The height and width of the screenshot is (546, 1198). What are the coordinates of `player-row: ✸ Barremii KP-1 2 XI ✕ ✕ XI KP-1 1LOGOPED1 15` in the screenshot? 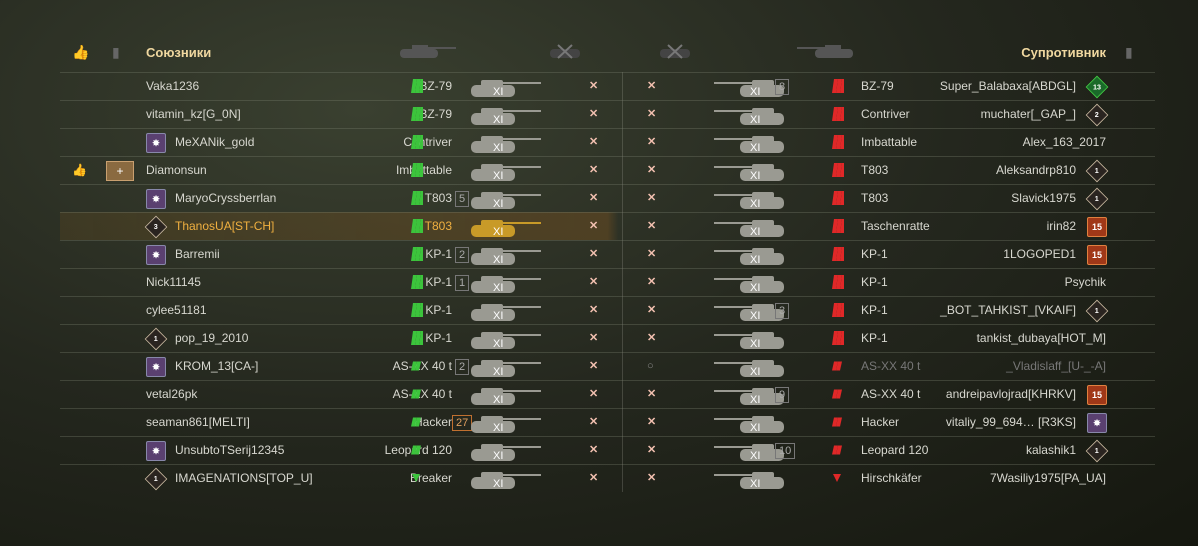 It's located at (607, 254).